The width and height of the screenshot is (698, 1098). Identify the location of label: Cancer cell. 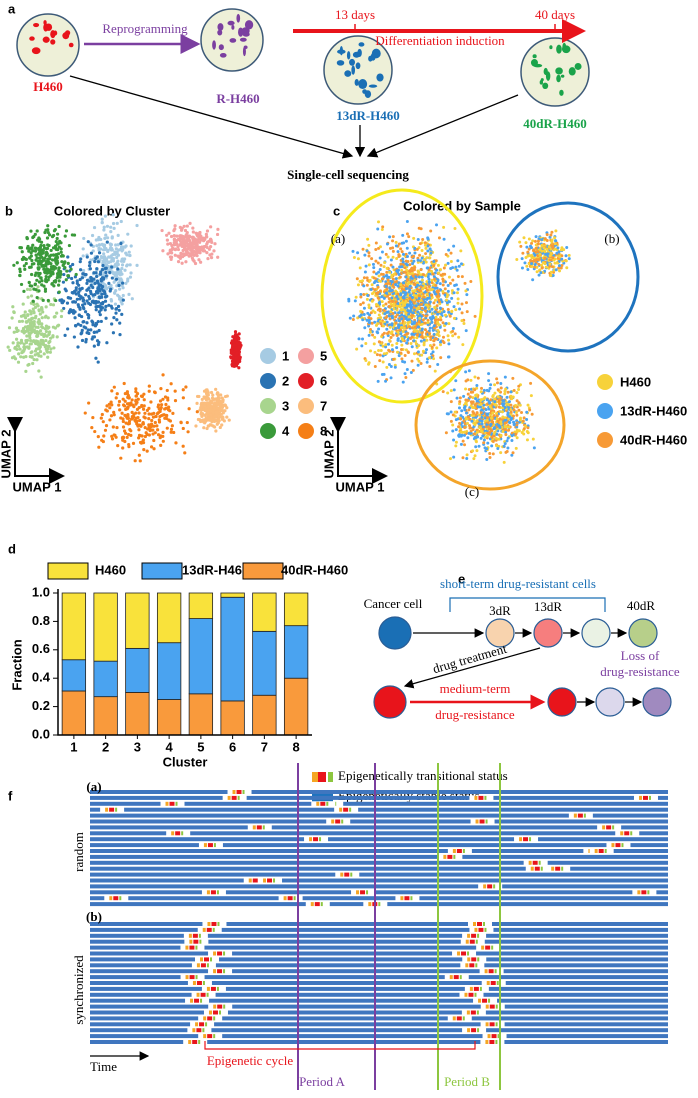
(393, 603).